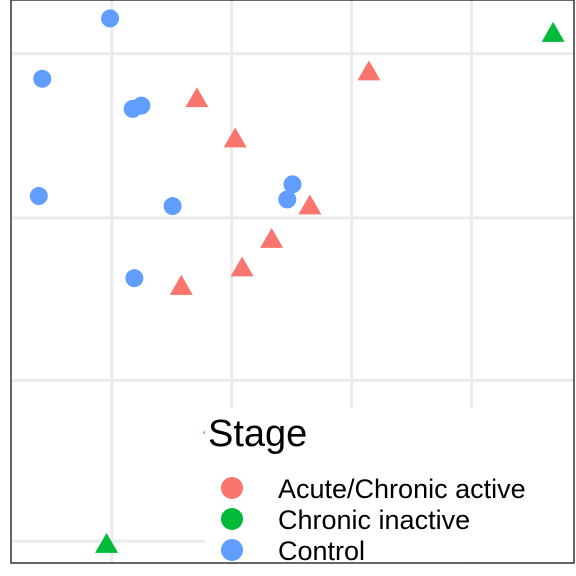 Image resolution: width=576 pixels, height=576 pixels. What do you see at coordinates (232, 550) in the screenshot?
I see `legend-key-control` at bounding box center [232, 550].